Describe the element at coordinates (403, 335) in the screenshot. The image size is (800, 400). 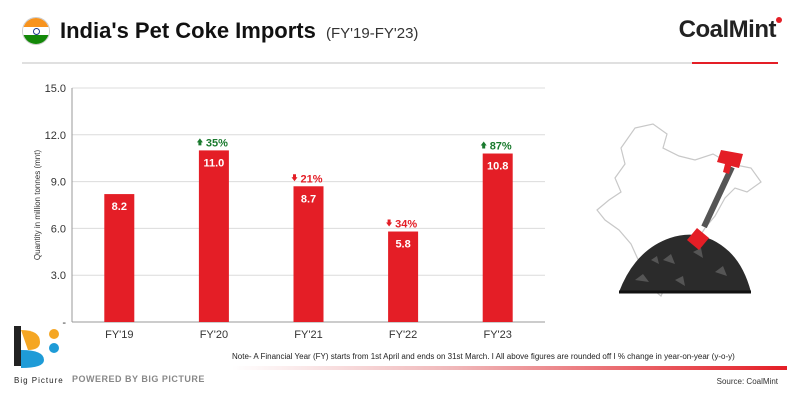
I see `x-tick-label: FY'22` at that location.